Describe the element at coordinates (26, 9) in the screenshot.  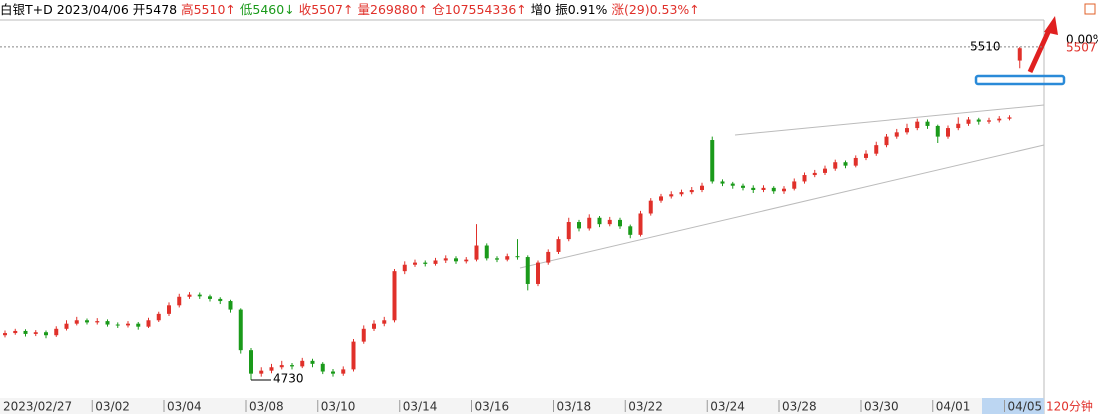
I see `header-item: 白银T+D` at that location.